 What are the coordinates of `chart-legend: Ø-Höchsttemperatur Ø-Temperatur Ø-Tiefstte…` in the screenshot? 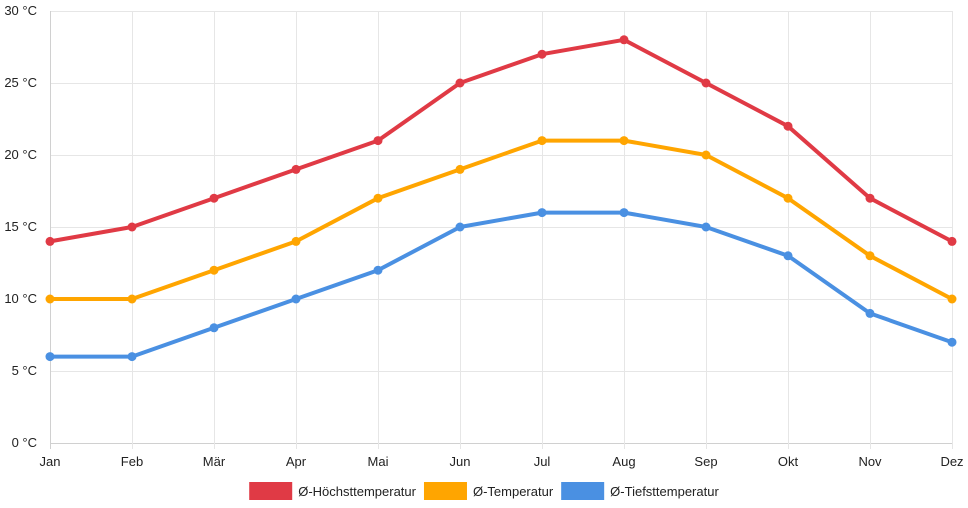 It's located at (484, 491).